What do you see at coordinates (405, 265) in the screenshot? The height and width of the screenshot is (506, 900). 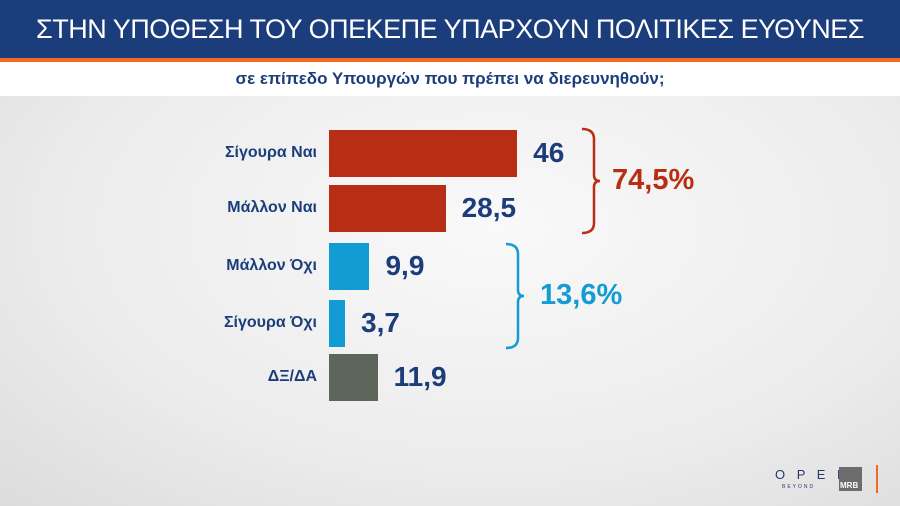 I see `value-label: 9,9` at bounding box center [405, 265].